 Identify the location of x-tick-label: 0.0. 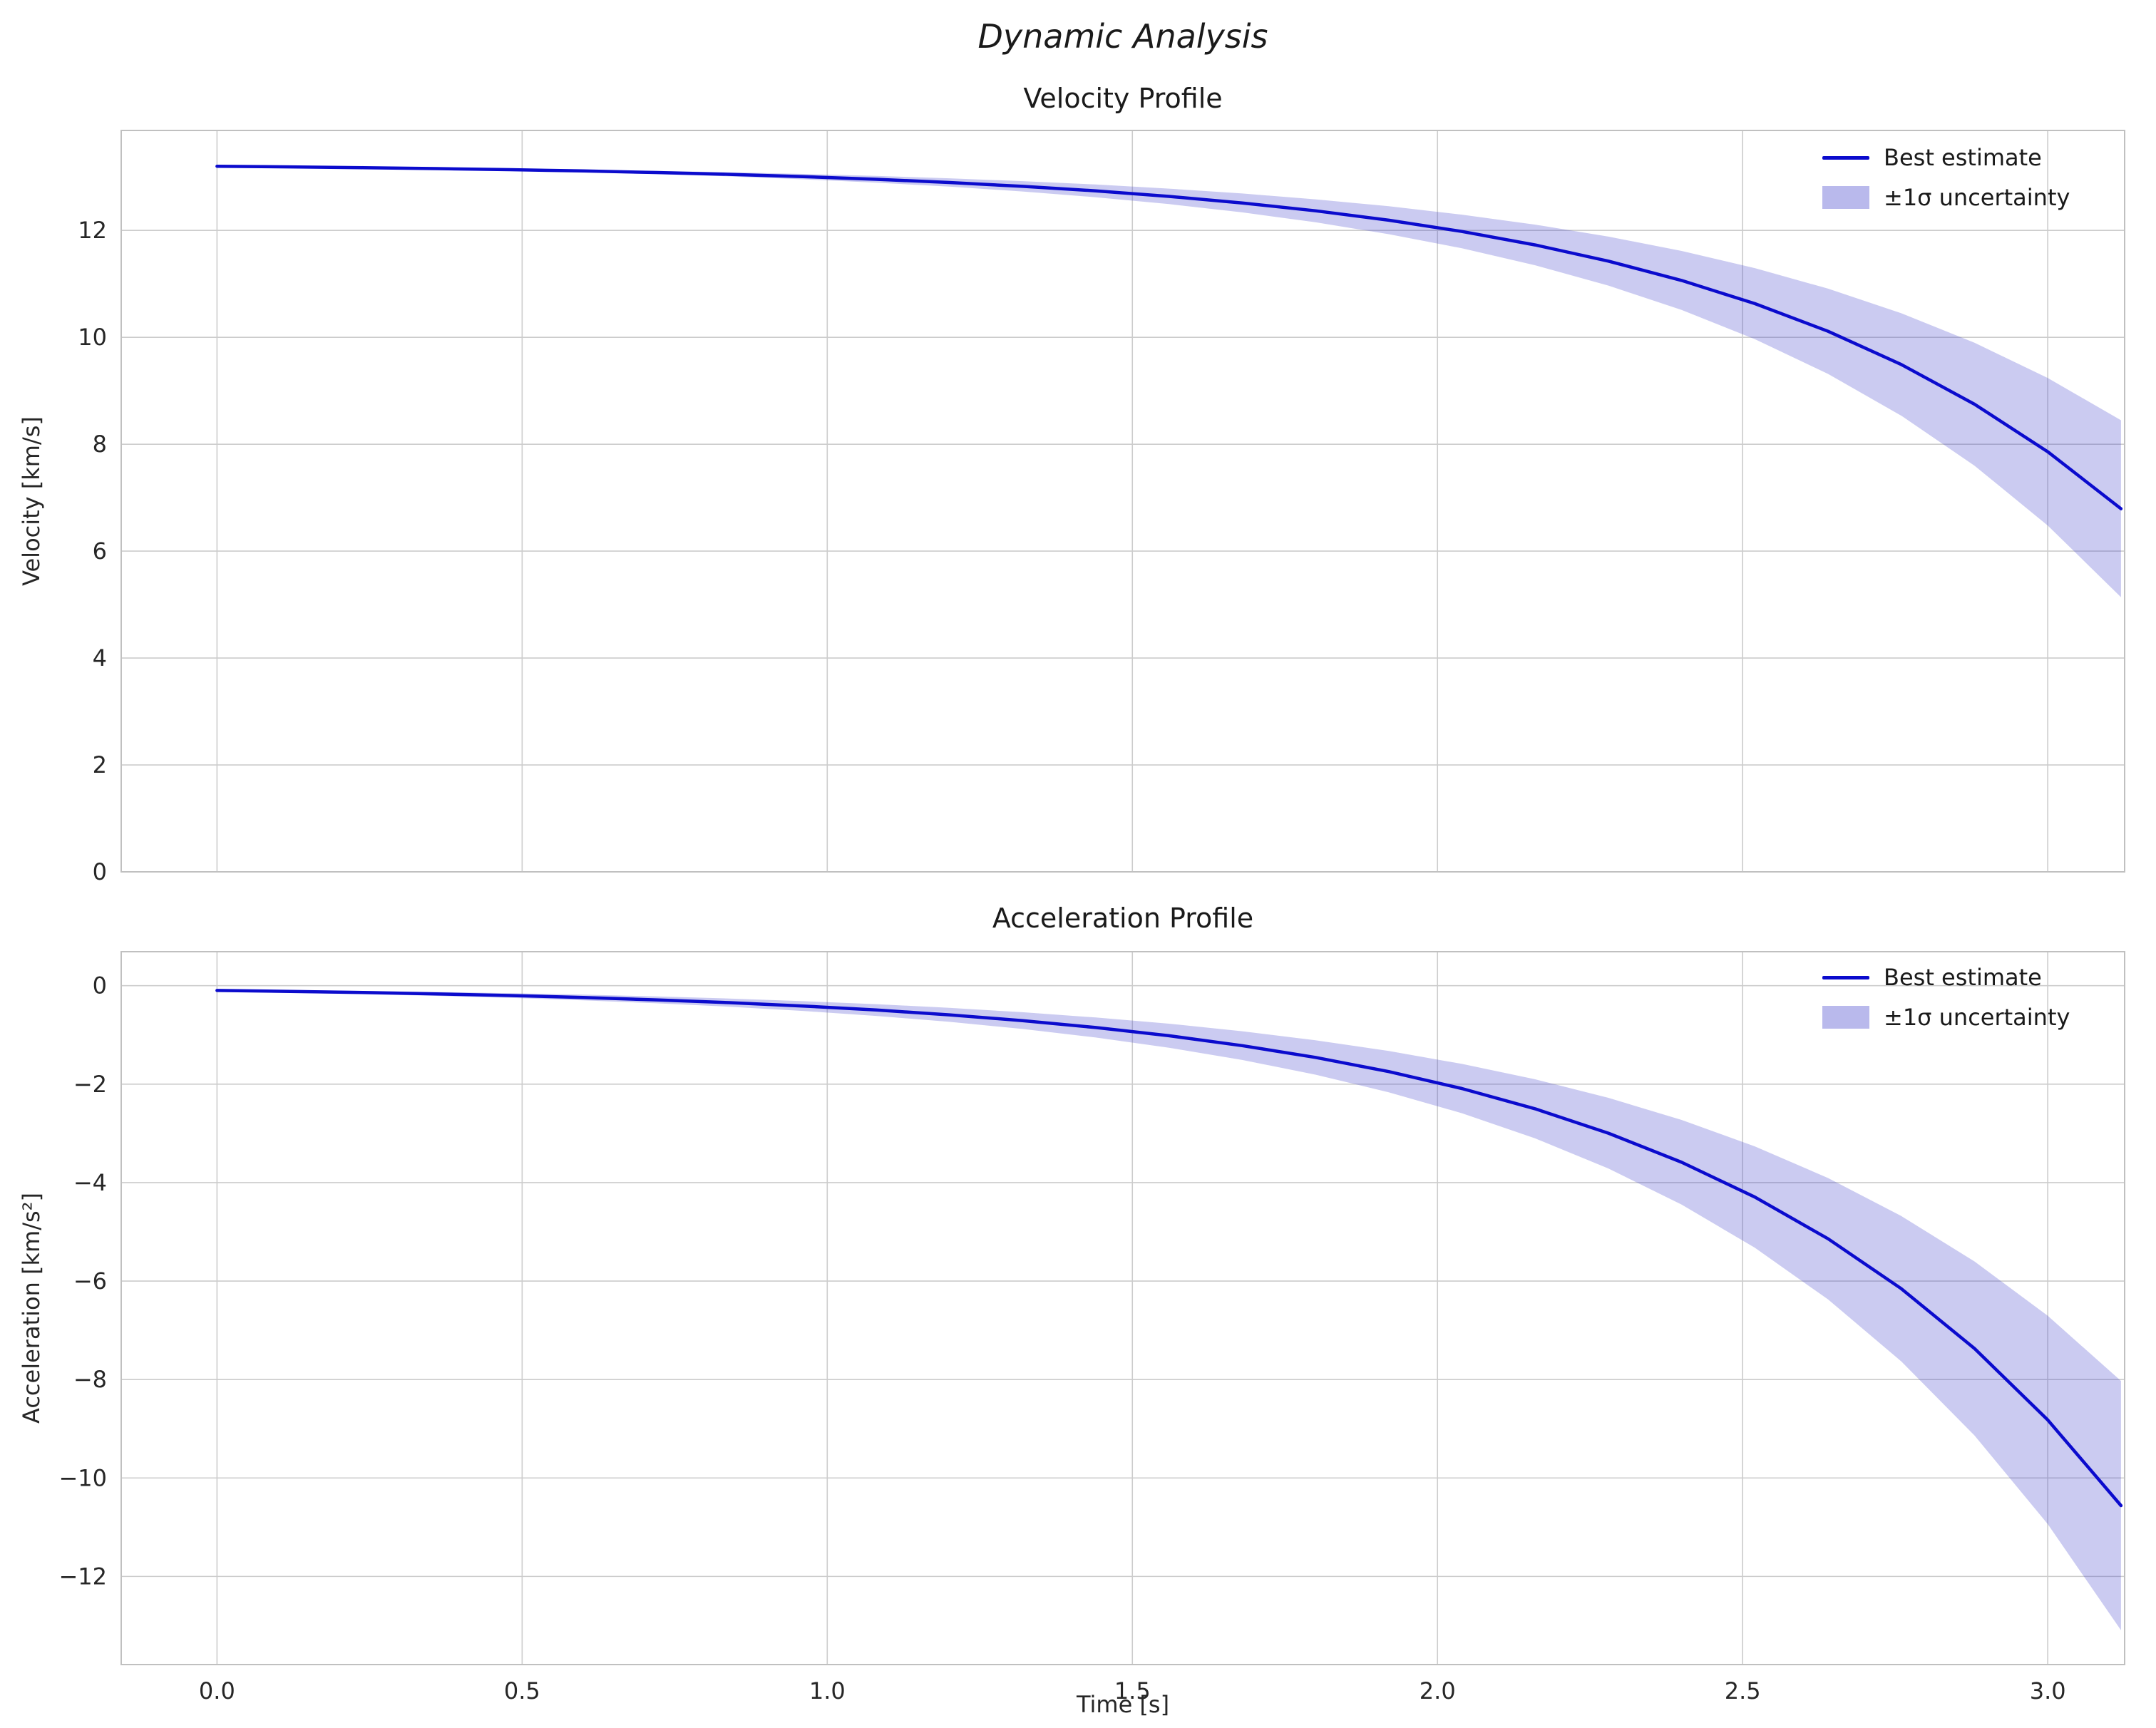
(217, 1690).